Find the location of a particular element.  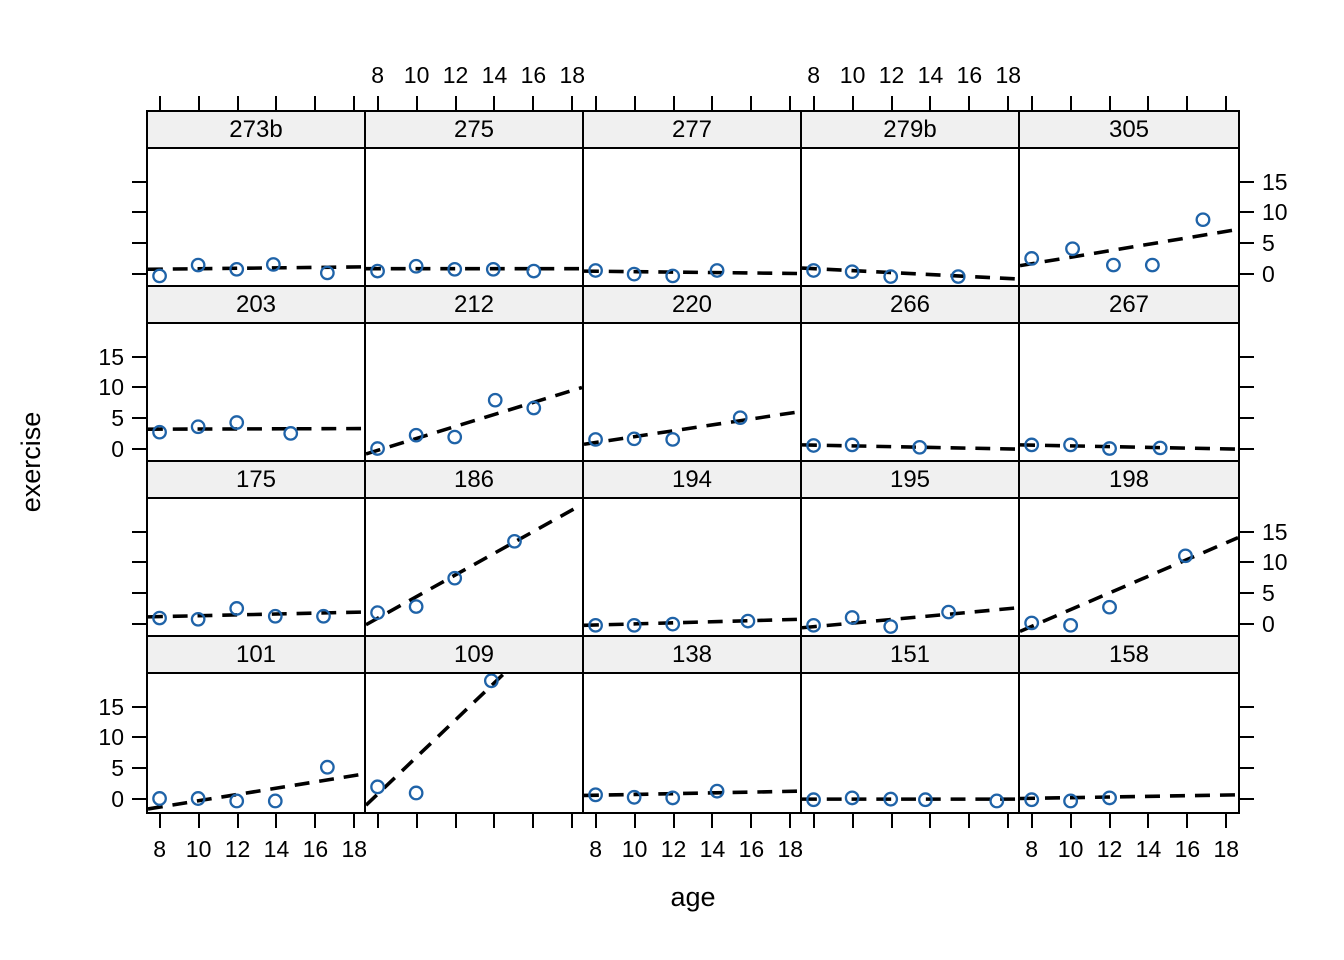

panel-203: 203 is located at coordinates (257, 374).